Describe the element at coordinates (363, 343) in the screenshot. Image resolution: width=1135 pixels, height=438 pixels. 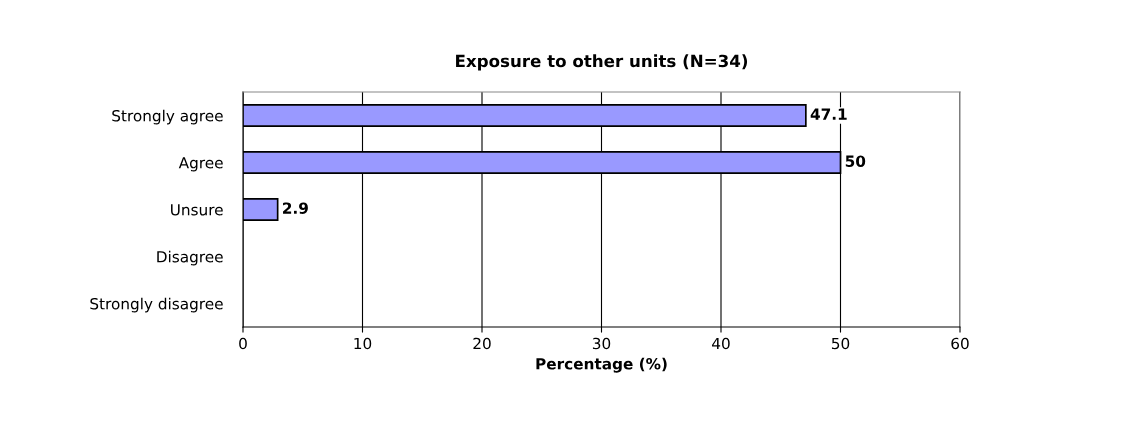
I see `x-tick-label: 10` at that location.